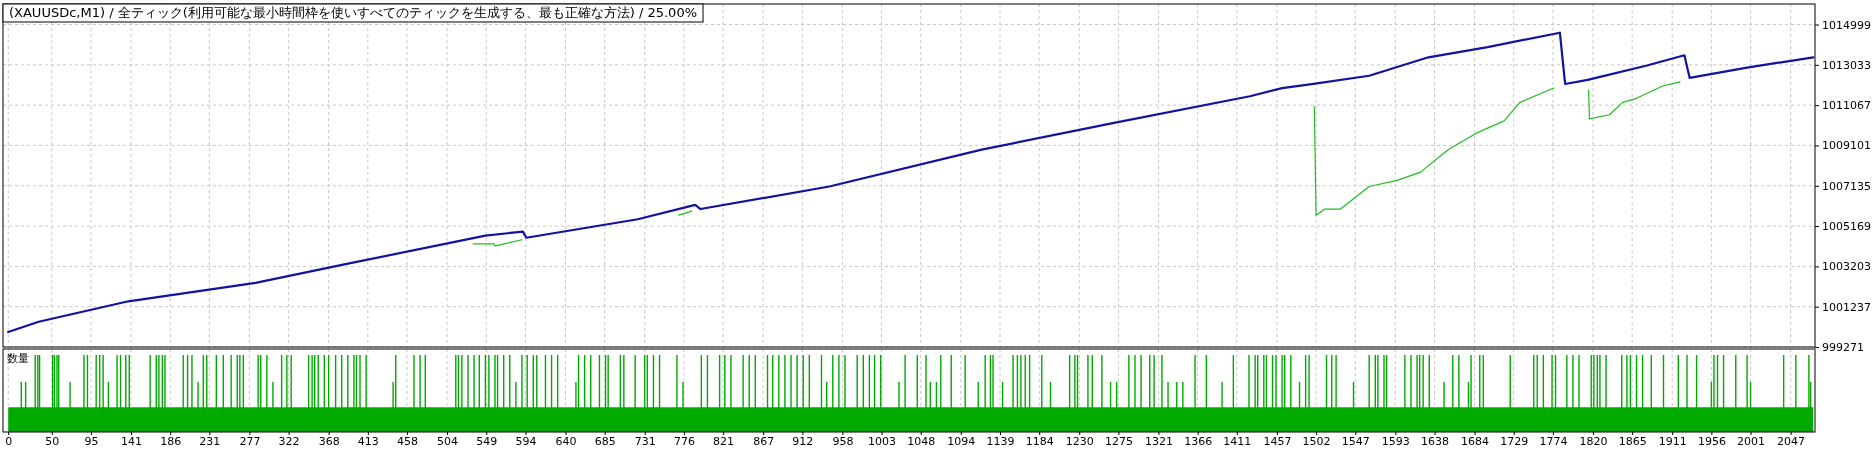 The height and width of the screenshot is (452, 1873). Describe the element at coordinates (131, 441) in the screenshot. I see `x-tick-label: 141` at that location.